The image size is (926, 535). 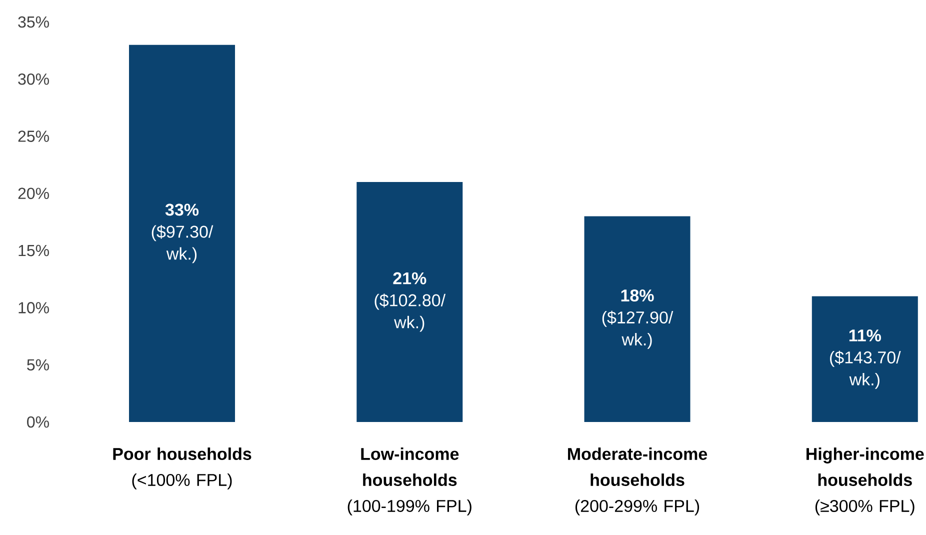 I want to click on y-tick-label: 30%, so click(x=33, y=79).